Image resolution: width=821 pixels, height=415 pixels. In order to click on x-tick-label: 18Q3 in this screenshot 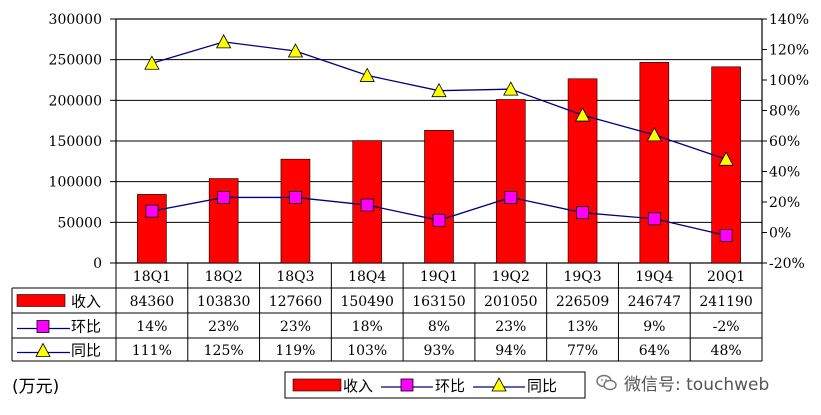, I will do `click(295, 277)`.